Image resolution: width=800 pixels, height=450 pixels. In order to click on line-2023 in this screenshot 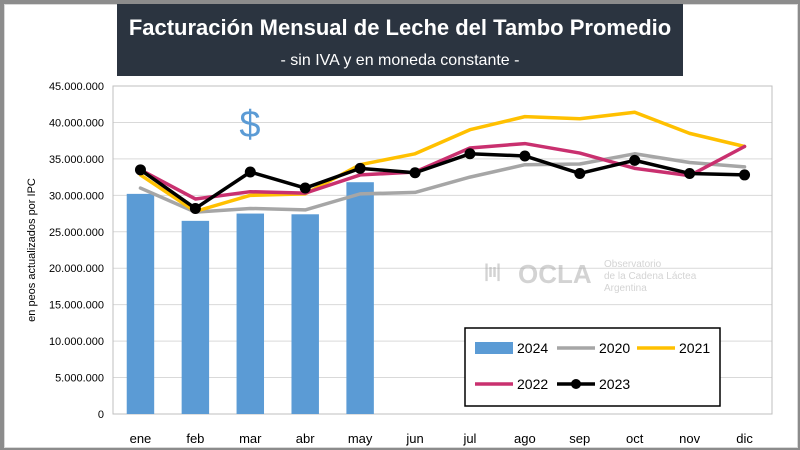, I will do `click(442, 181)`.